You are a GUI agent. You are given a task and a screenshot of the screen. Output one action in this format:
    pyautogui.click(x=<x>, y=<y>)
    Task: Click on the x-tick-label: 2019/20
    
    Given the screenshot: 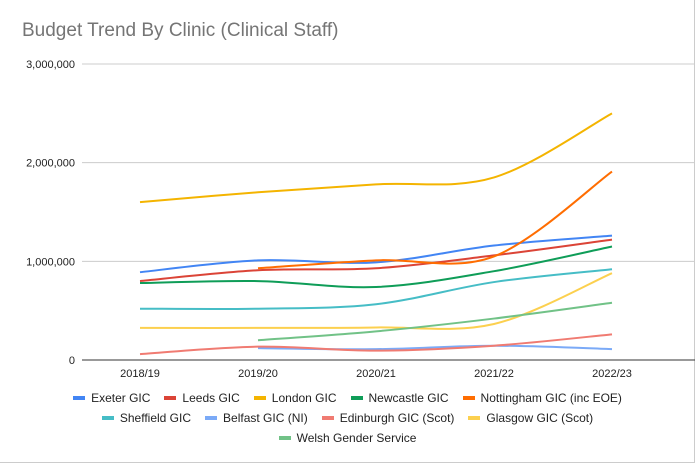 What is the action you would take?
    pyautogui.click(x=258, y=374)
    